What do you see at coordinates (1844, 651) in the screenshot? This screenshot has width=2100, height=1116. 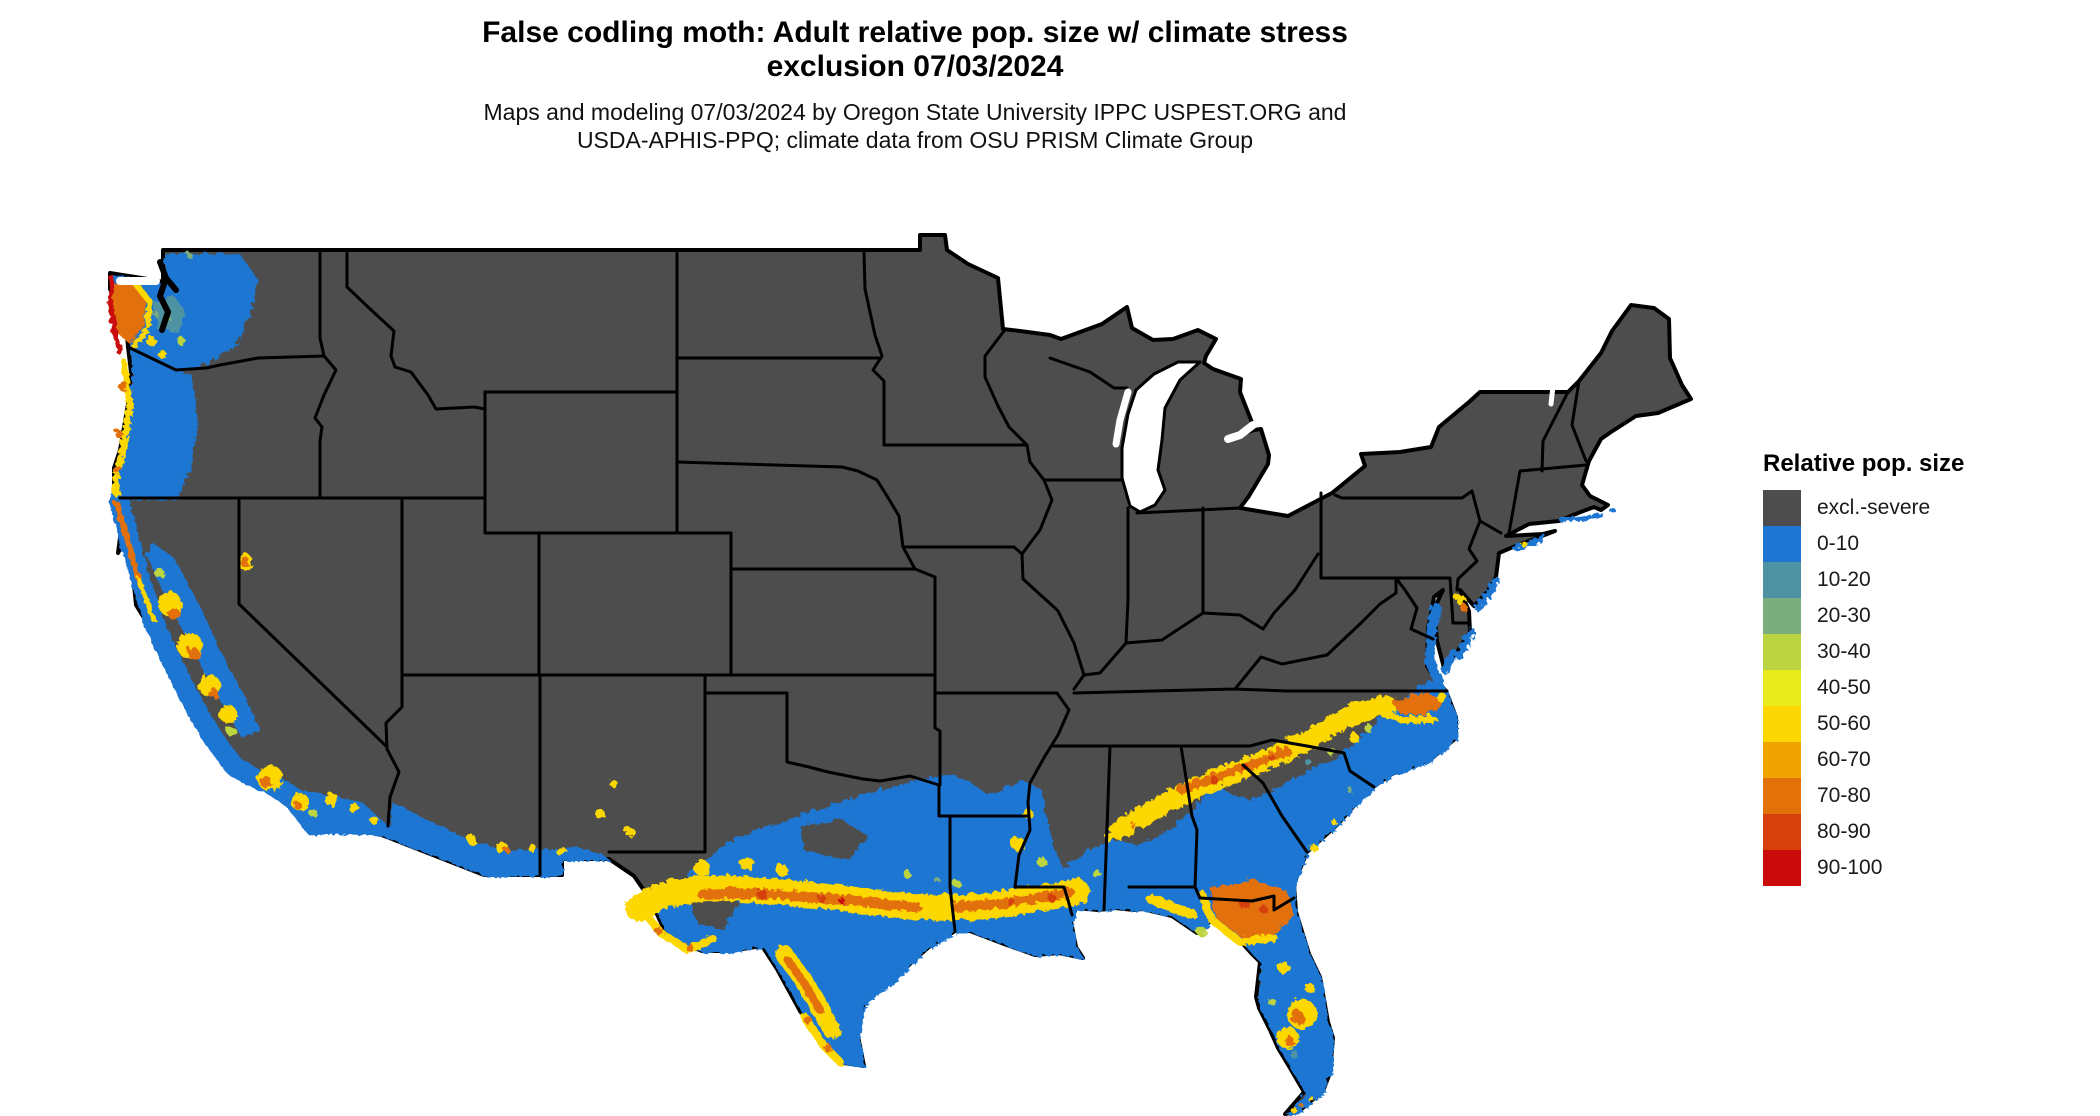 I see `legend-item-label: 30-40` at bounding box center [1844, 651].